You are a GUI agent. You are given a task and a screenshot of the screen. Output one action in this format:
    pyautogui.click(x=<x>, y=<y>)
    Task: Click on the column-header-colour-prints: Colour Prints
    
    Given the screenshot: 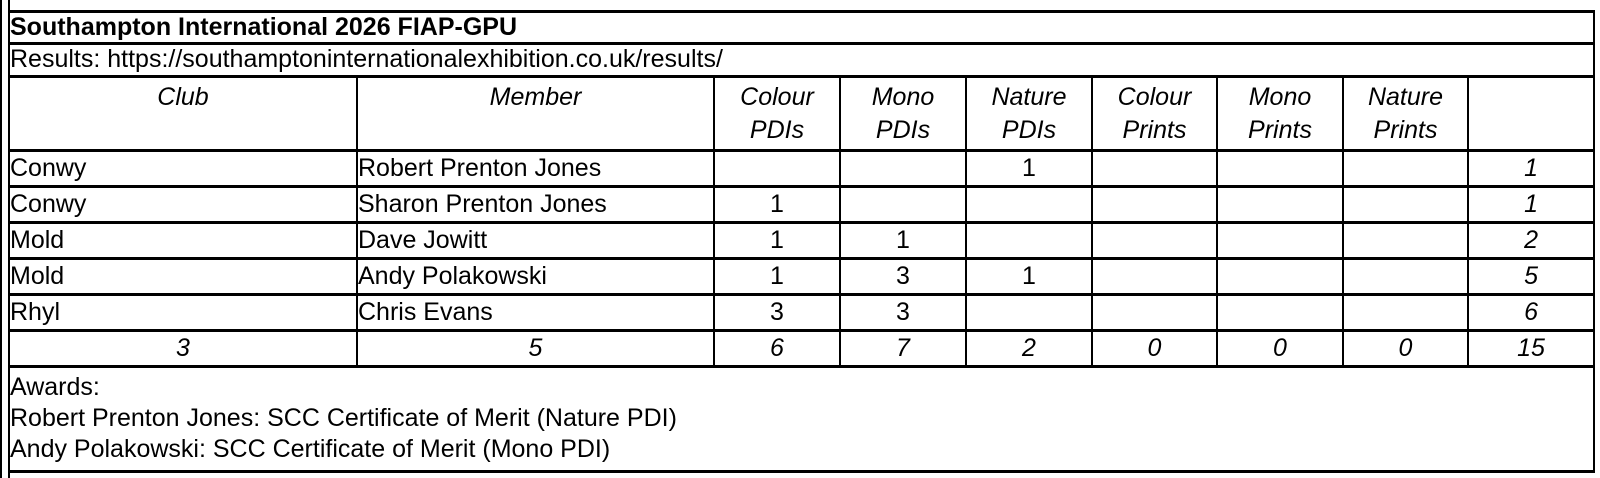 What is the action you would take?
    pyautogui.click(x=1154, y=113)
    